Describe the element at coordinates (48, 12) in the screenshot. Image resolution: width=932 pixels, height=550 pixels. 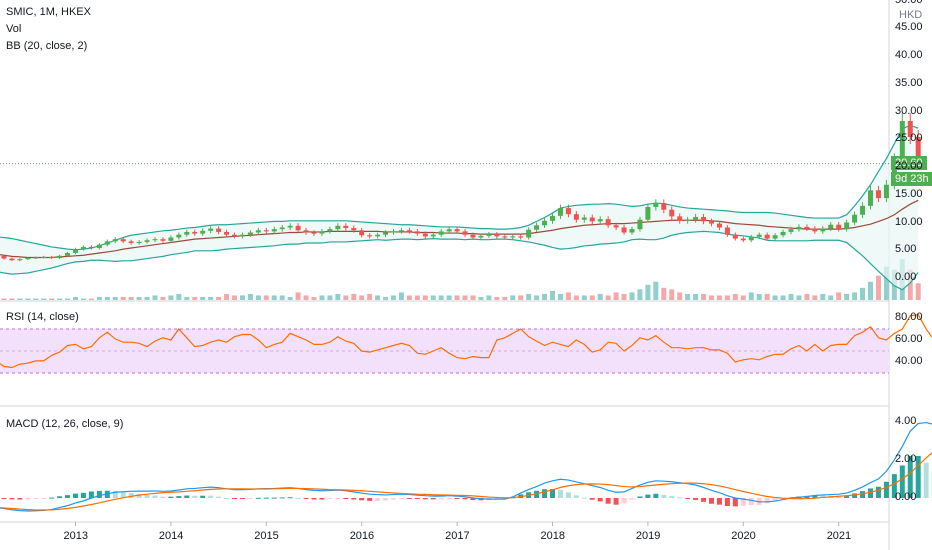
I see `symbol-legend: SMIC, 1M, HKEX` at that location.